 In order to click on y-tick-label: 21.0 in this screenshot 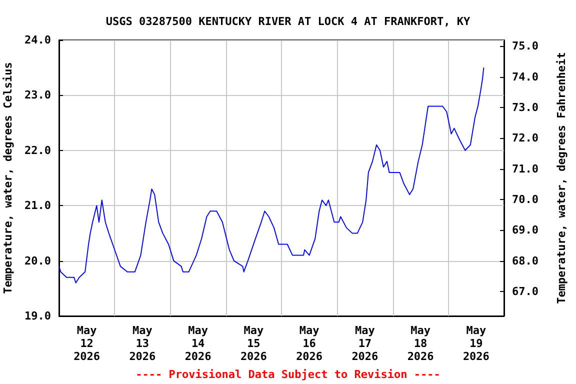, I will do `click(37, 205)`.